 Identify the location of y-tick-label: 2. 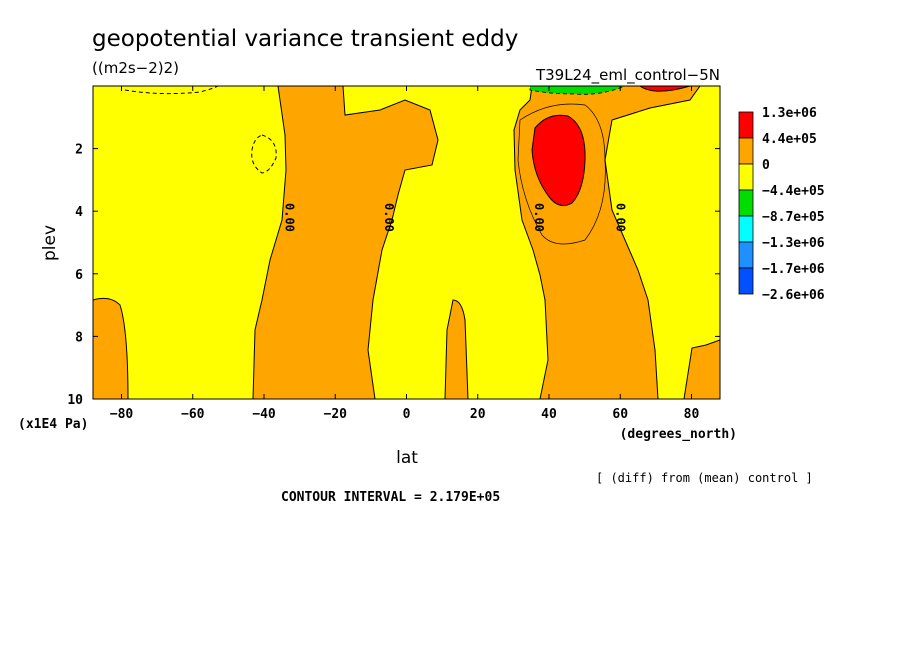
(79, 150).